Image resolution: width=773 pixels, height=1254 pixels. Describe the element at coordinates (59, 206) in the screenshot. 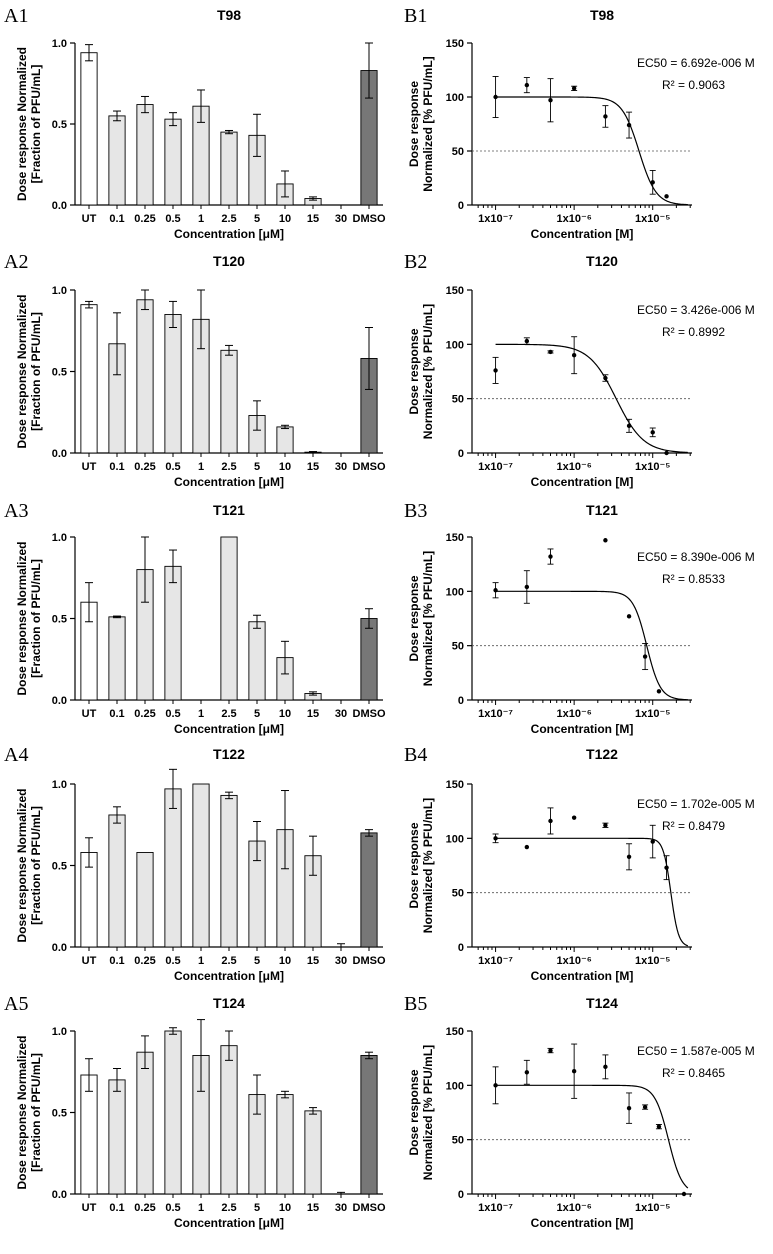

I see `y-tick-label: 0.0` at that location.